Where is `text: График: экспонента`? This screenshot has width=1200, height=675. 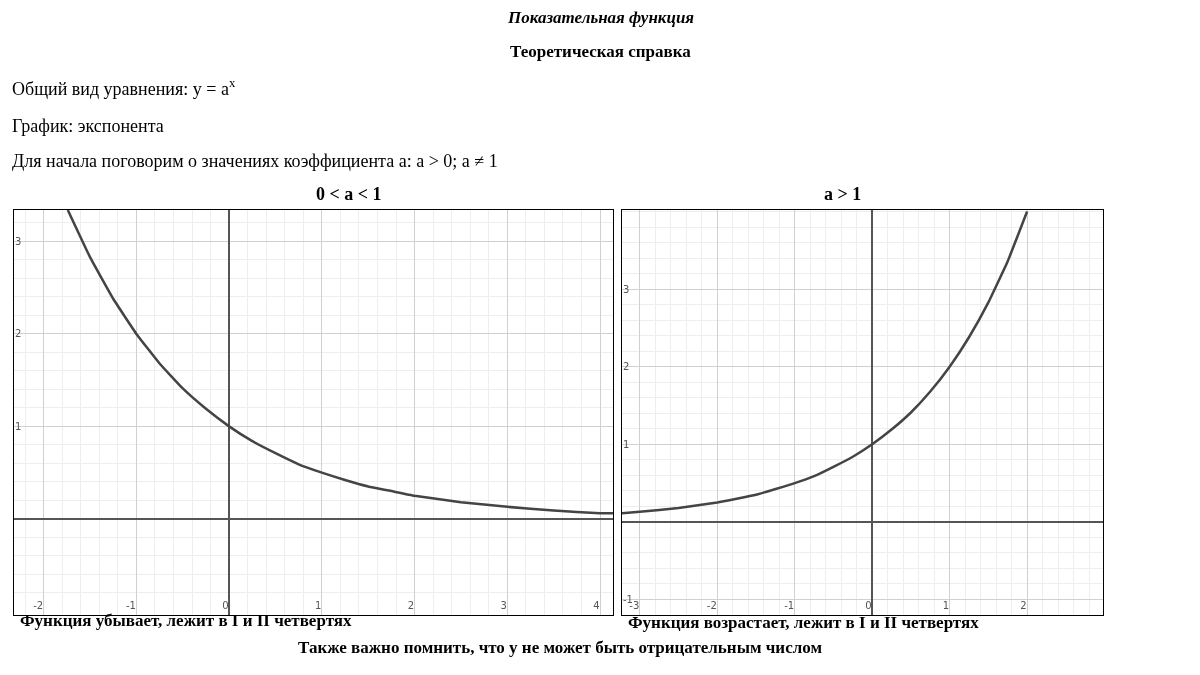 text: График: экспонента is located at coordinates (88, 126).